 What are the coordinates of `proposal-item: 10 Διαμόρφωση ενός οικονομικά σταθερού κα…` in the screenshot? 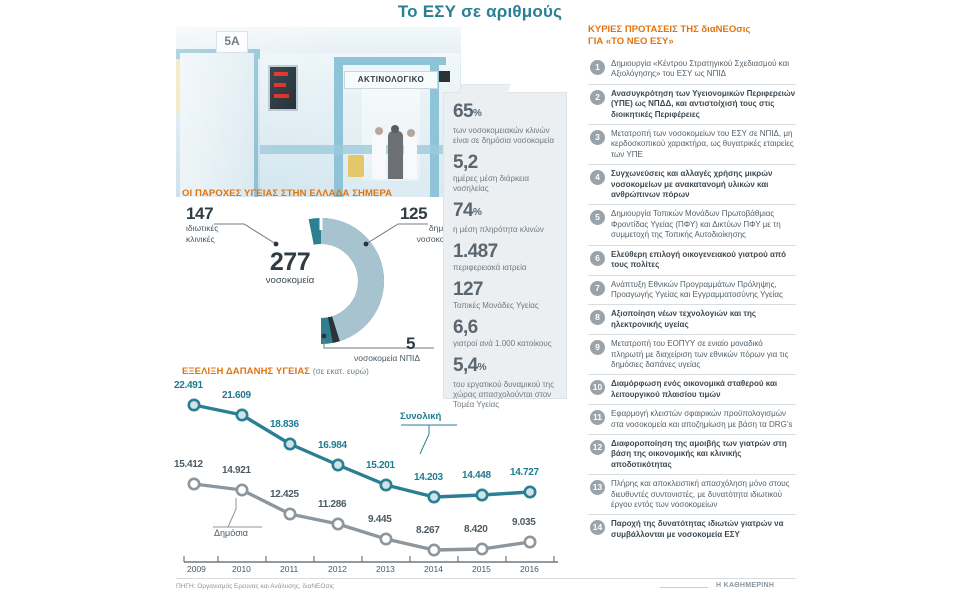 It's located at (692, 389).